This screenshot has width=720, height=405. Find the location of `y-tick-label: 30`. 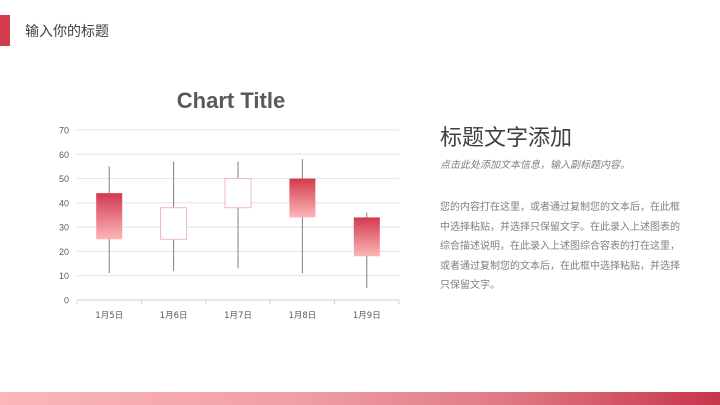

y-tick-label: 30 is located at coordinates (64, 228).